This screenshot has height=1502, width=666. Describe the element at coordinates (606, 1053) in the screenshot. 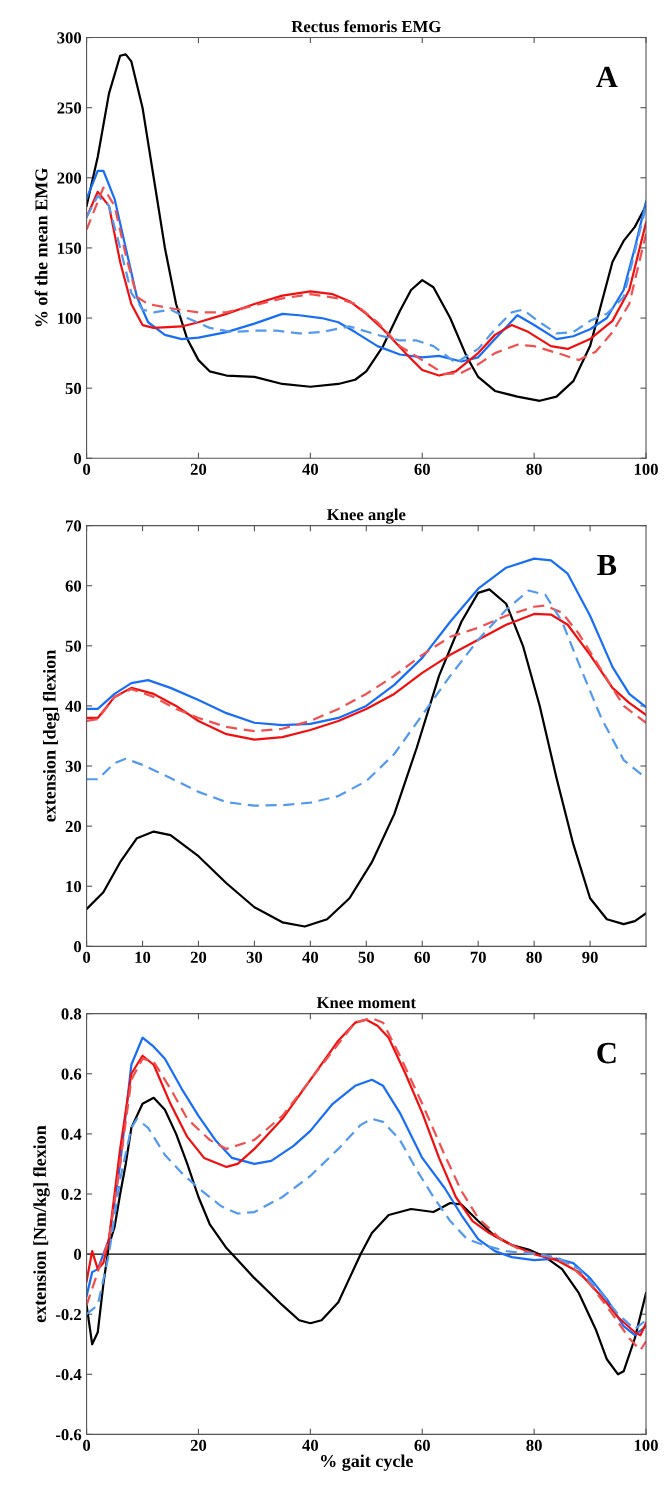

I see `annotation: C` at that location.